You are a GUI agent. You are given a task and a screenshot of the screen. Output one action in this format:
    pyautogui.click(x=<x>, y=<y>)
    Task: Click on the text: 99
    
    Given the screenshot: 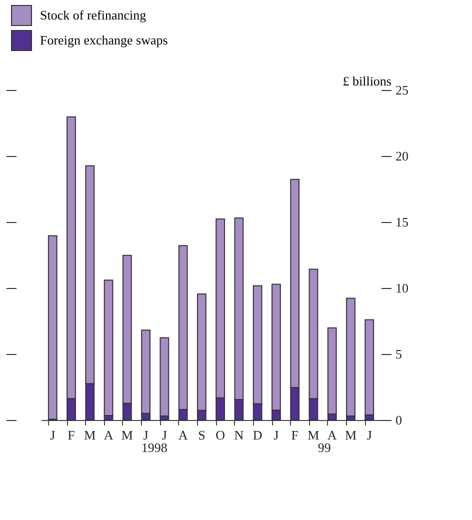 What is the action you would take?
    pyautogui.click(x=324, y=447)
    